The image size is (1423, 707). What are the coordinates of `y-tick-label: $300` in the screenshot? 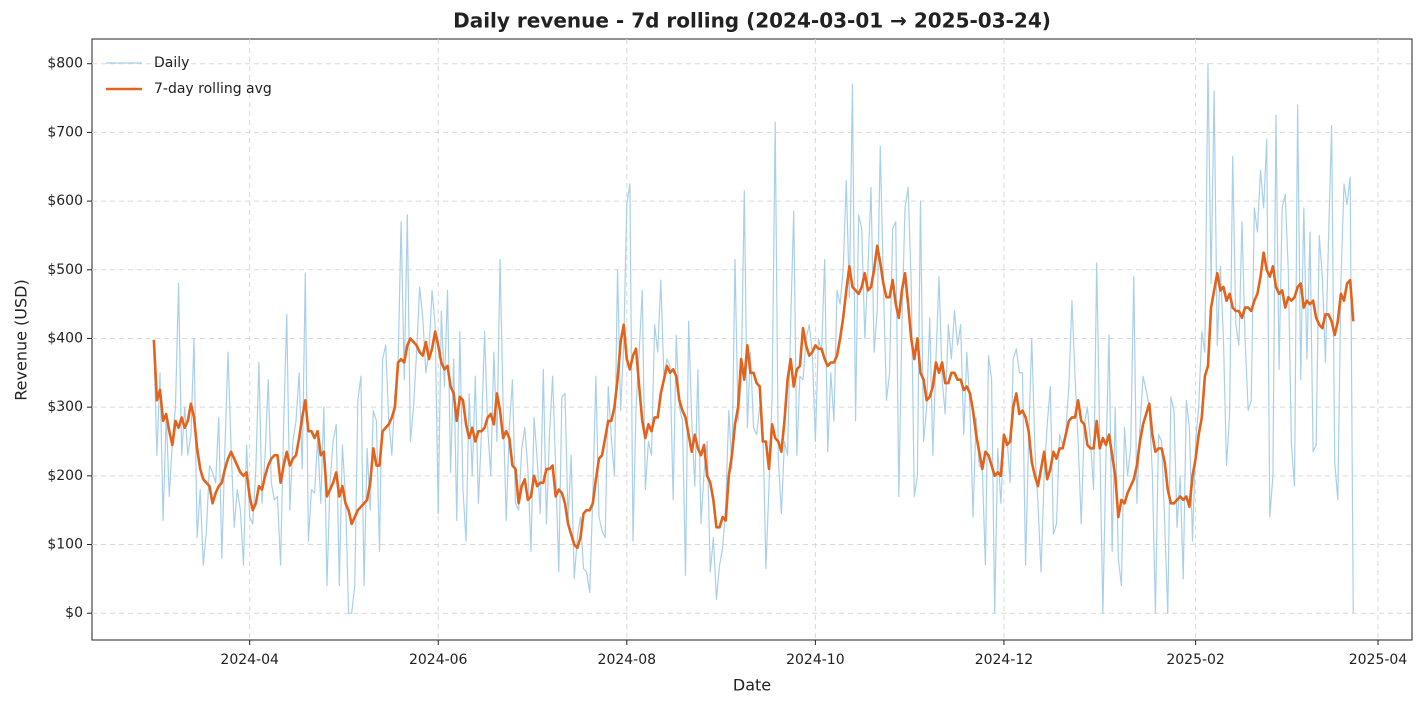 It's located at (65, 407).